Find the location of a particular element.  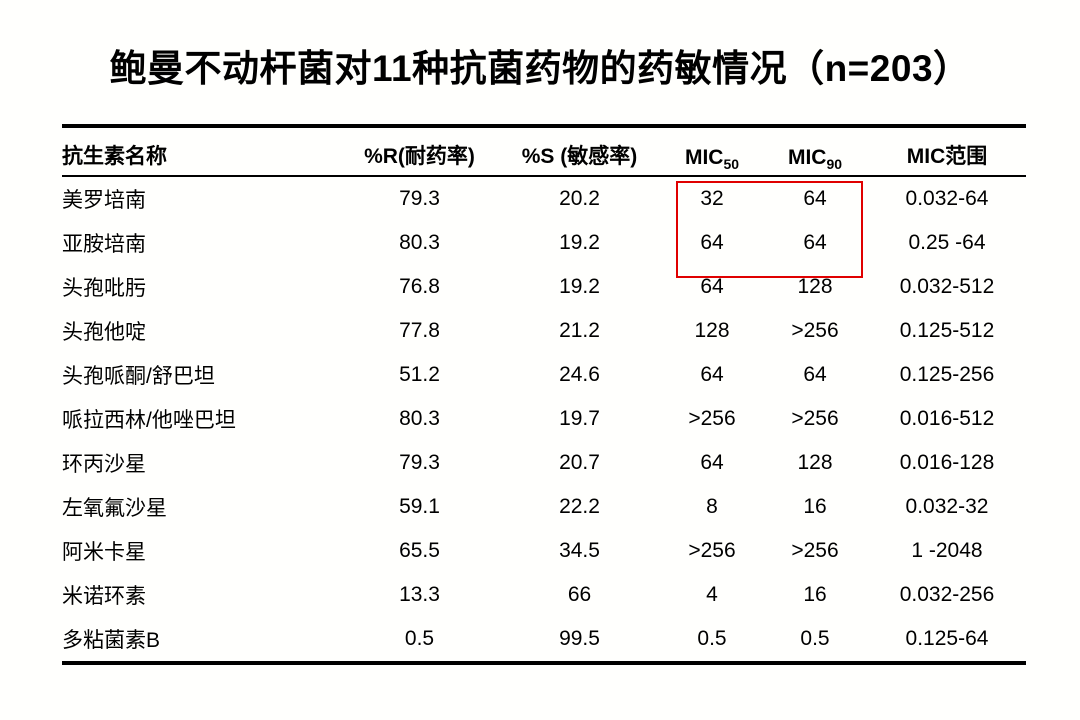

cell-mic-range: 0.032-256 is located at coordinates (947, 594).